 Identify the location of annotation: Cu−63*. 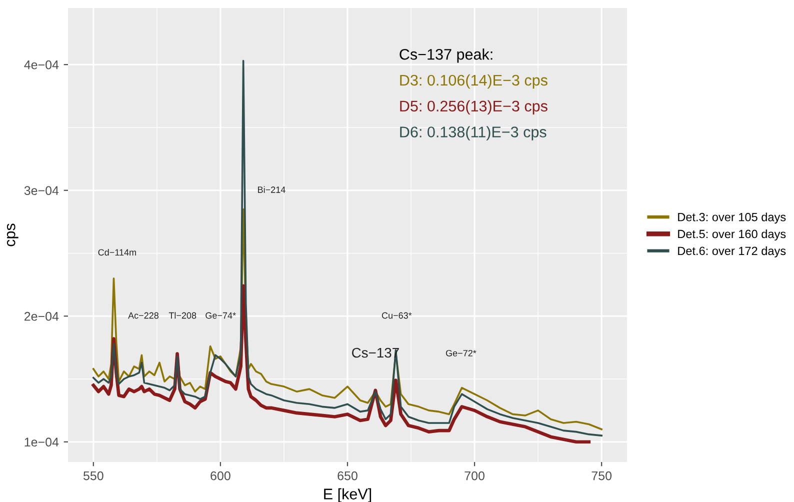
(397, 315).